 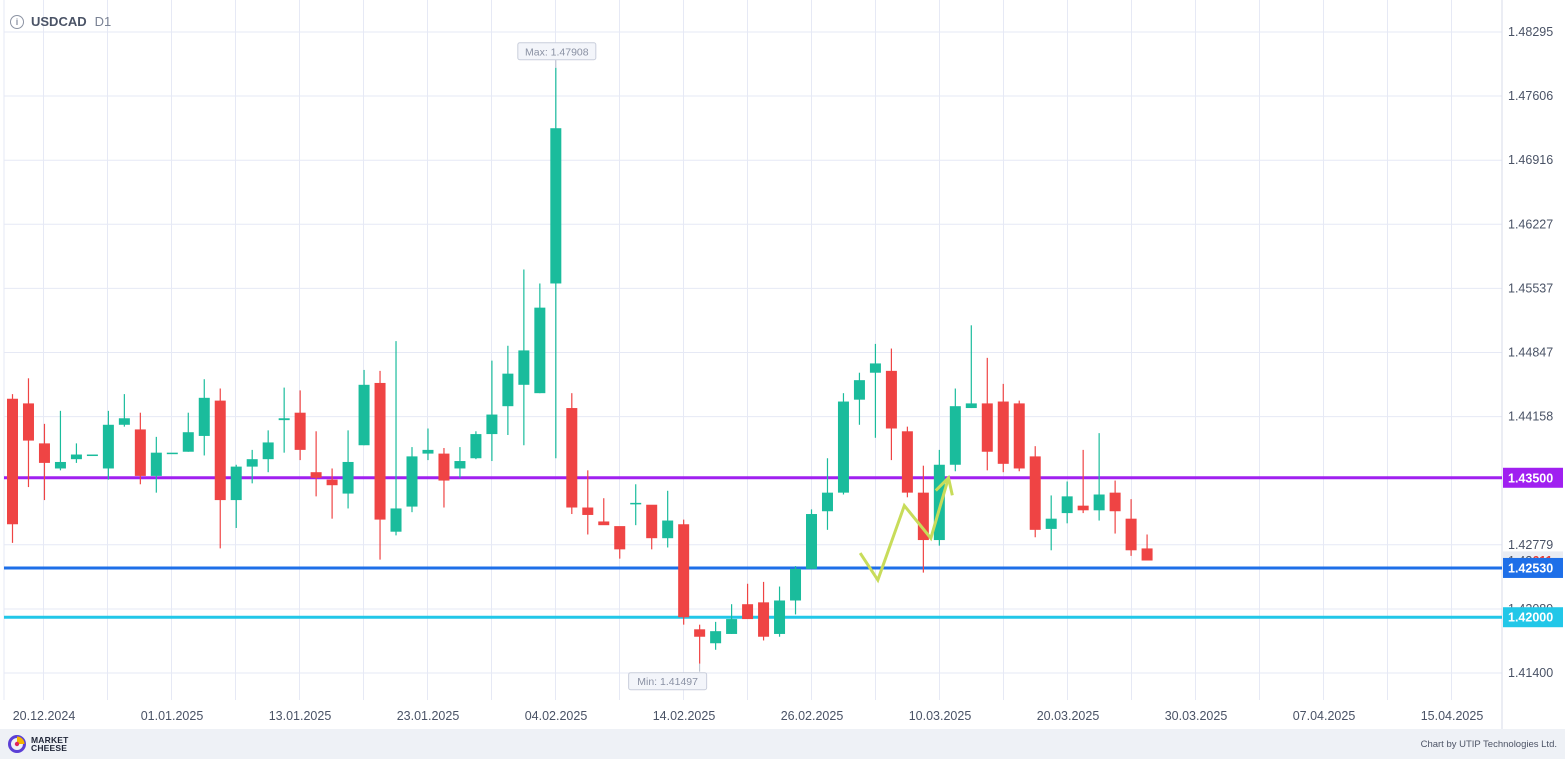 I want to click on y-tick-label-2: 1.46916, so click(x=1530, y=160).